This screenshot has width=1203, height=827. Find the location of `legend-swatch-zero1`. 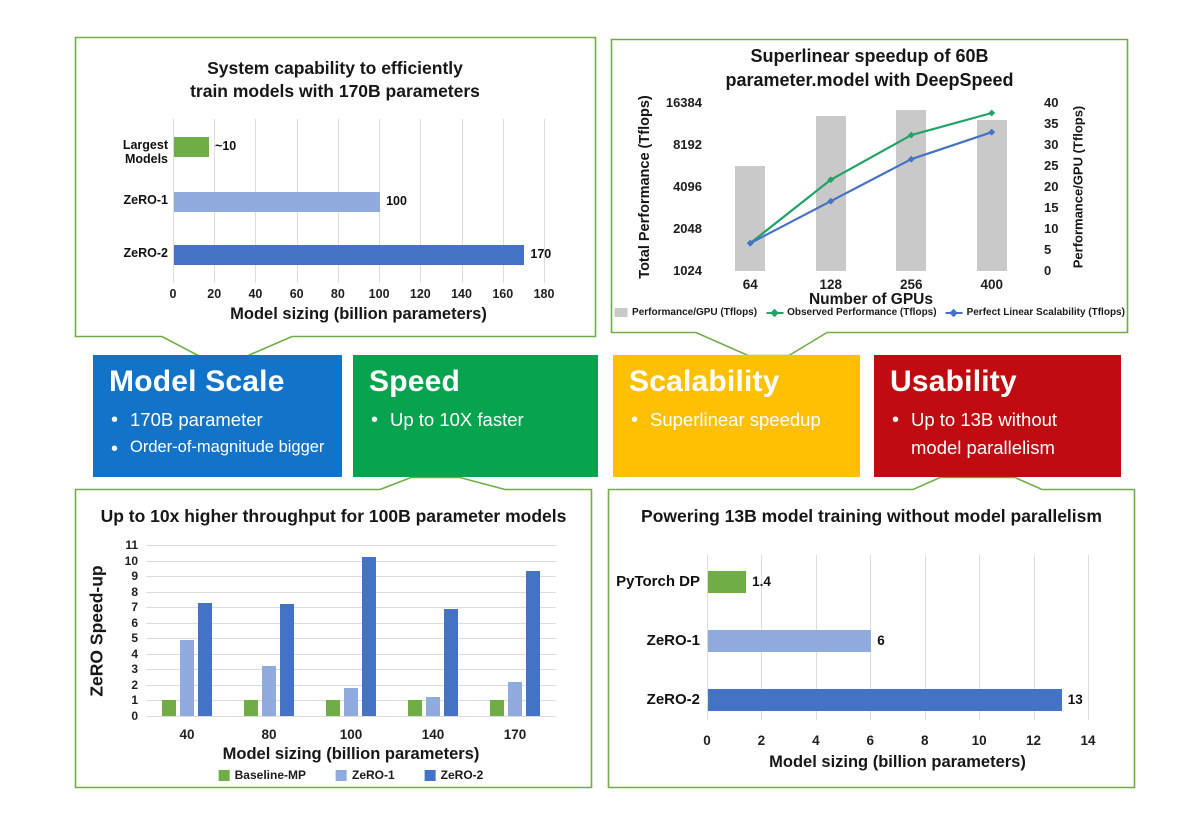

legend-swatch-zero1 is located at coordinates (341, 775).